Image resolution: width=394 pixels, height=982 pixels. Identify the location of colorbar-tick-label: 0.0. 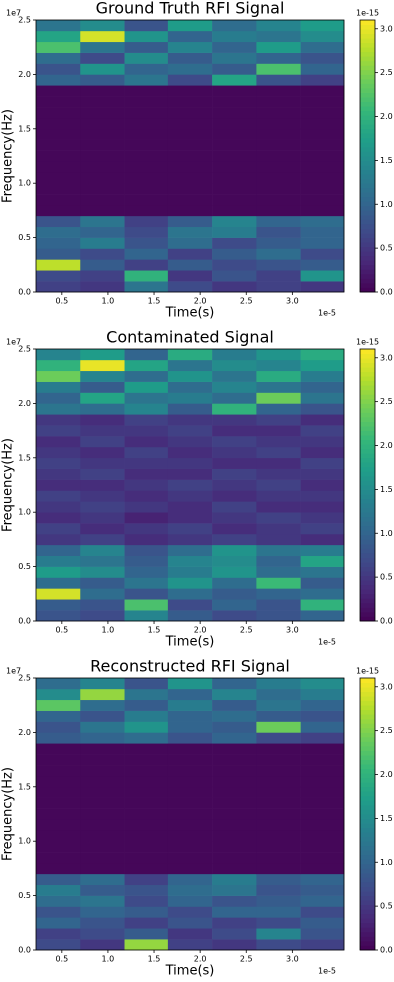
(386, 950).